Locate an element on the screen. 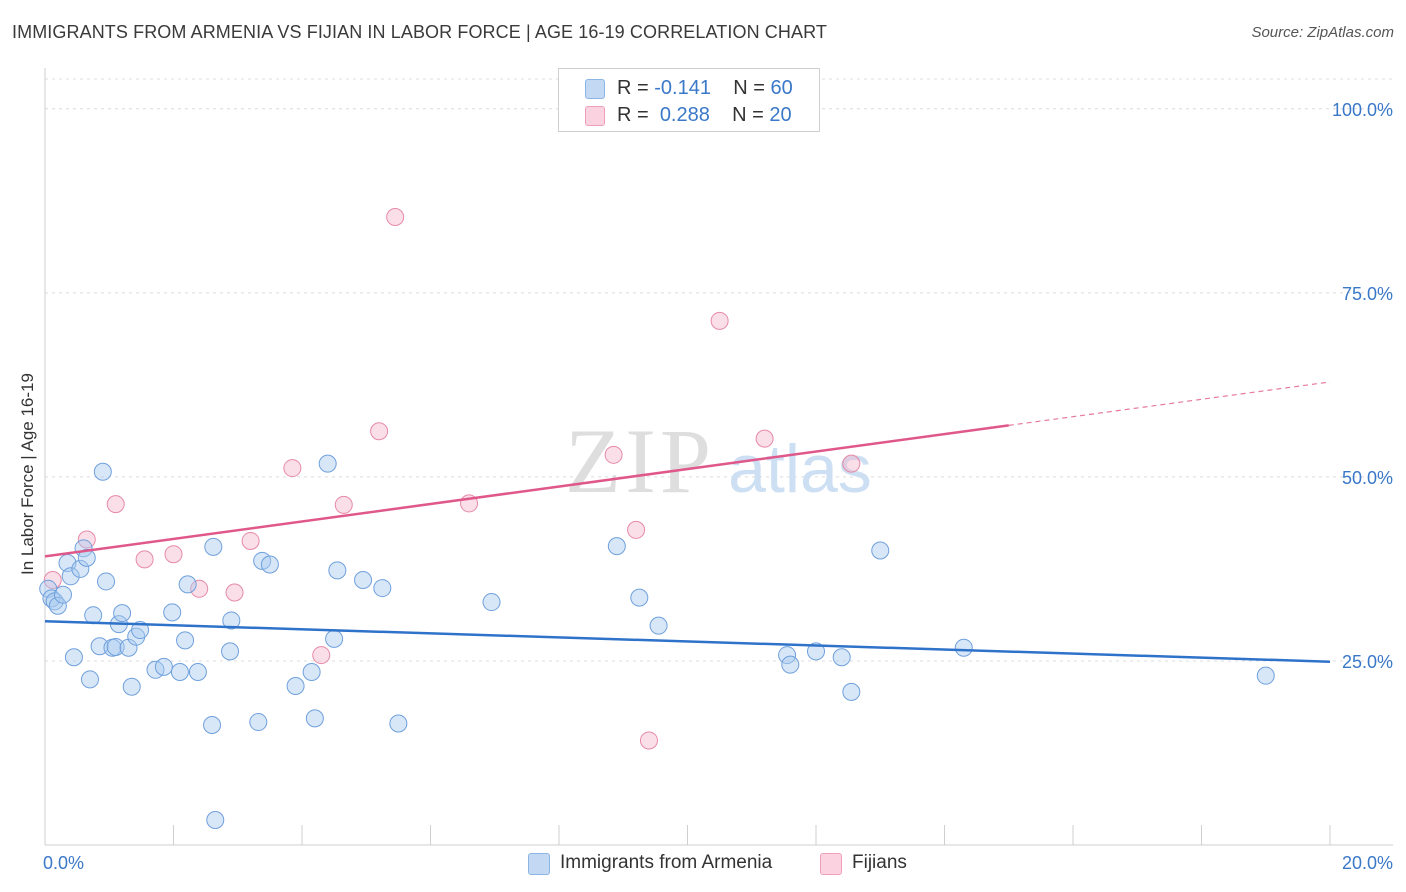  trend-line-fijians is located at coordinates (526, 491).